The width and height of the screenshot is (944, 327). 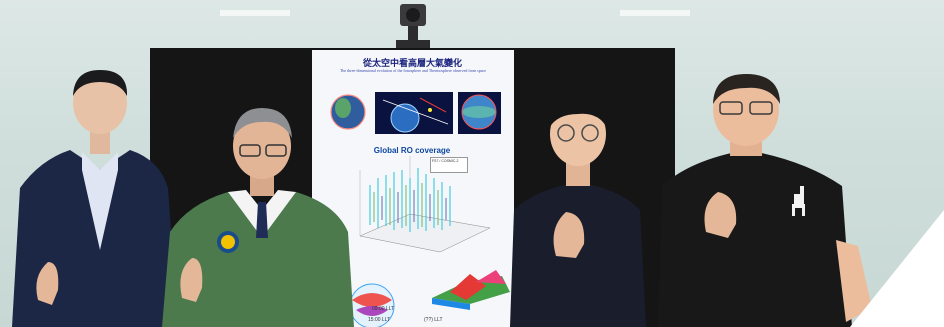 I want to click on lt-label-2: 15:00 LLT, so click(x=379, y=320).